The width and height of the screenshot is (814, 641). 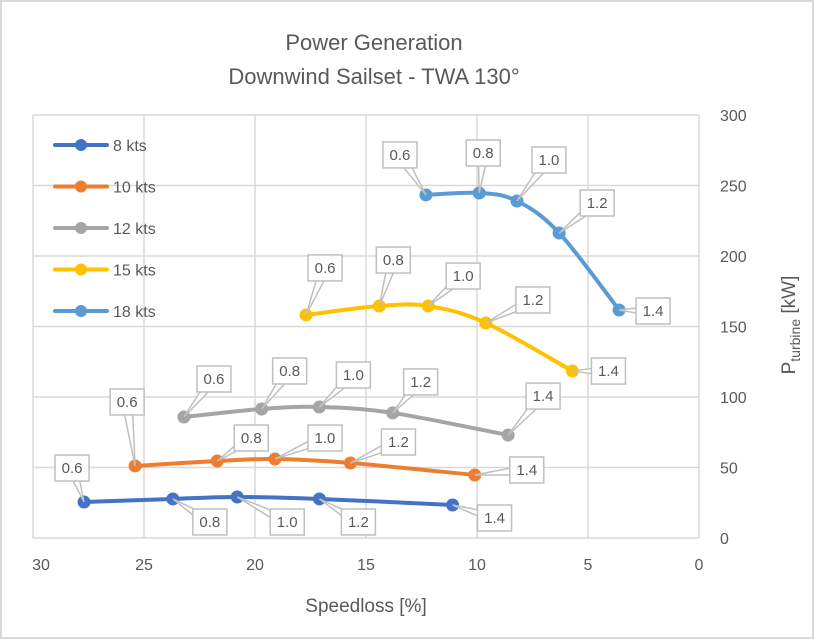 What do you see at coordinates (104, 188) in the screenshot?
I see `legend-item: 10 kts` at bounding box center [104, 188].